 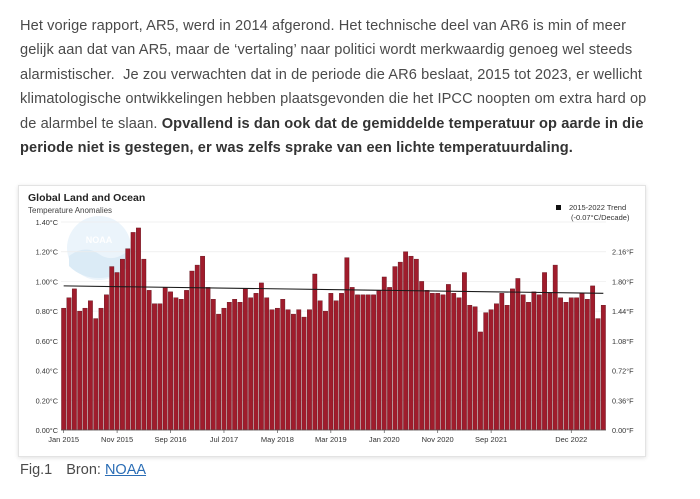 I want to click on chart-subtitle: Temperature Anomalies, so click(x=70, y=210).